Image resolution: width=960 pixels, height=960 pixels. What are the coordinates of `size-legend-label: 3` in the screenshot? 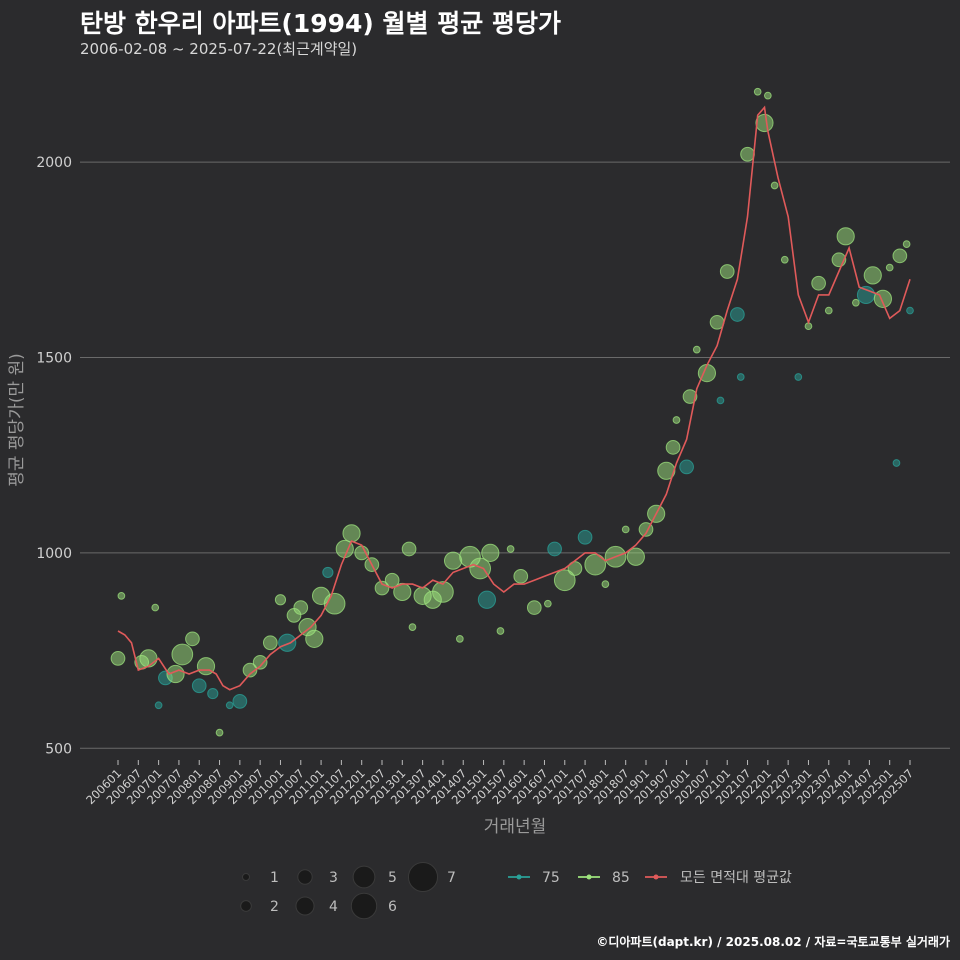 It's located at (333, 878).